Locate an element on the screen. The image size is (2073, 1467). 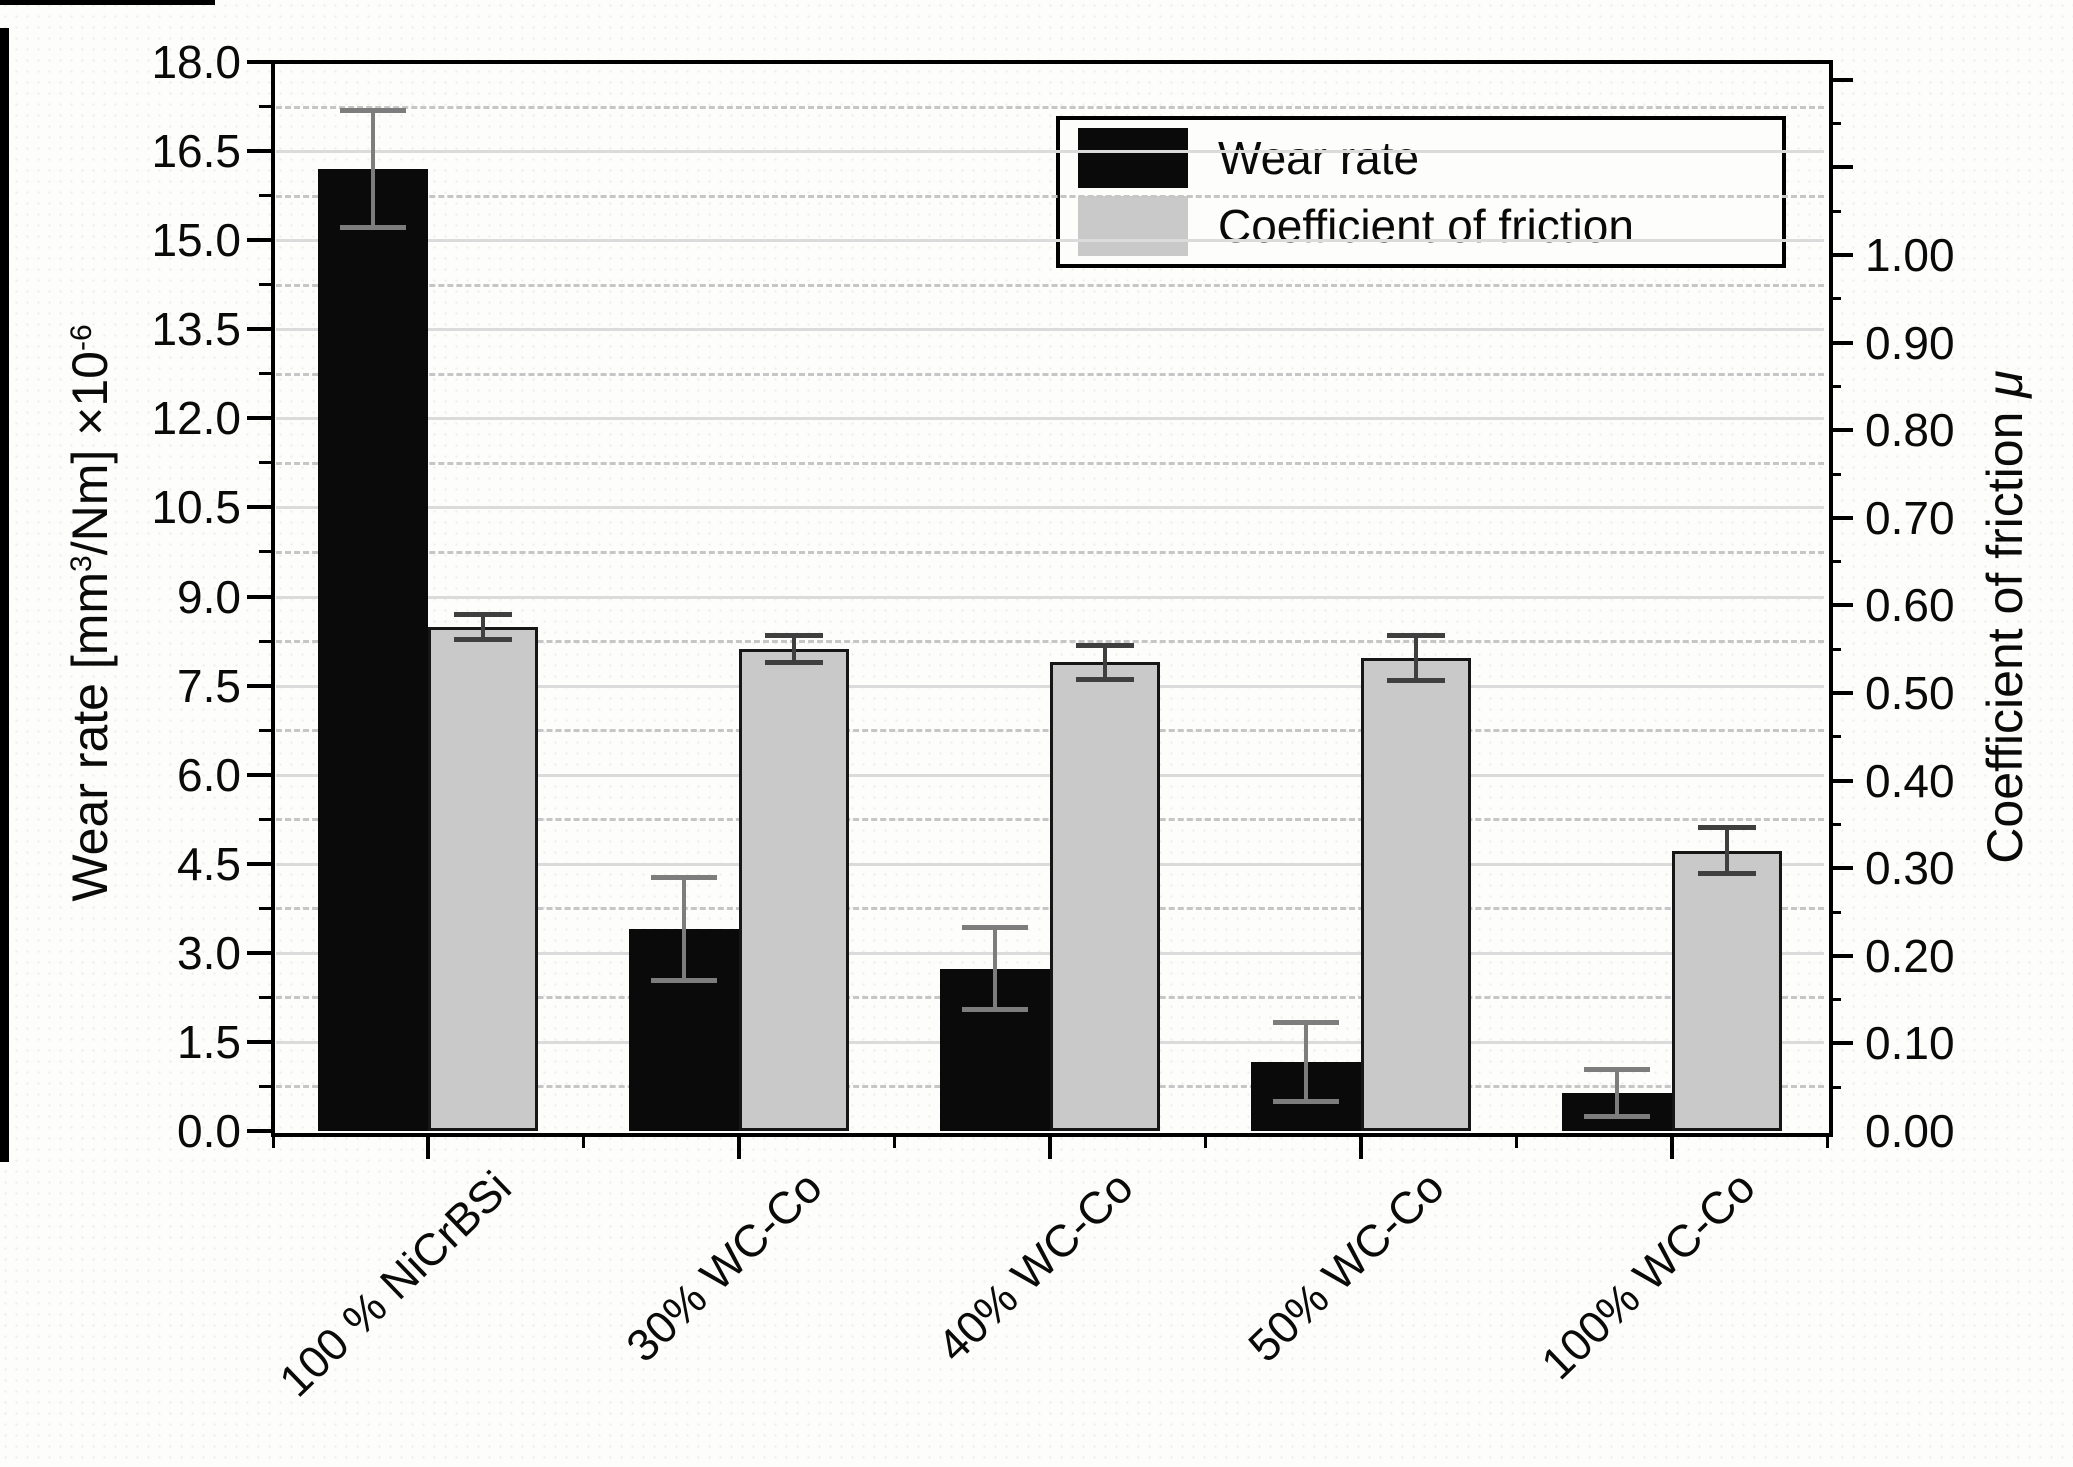
left-axis-tick-label: 1.5 is located at coordinates (209, 1041).